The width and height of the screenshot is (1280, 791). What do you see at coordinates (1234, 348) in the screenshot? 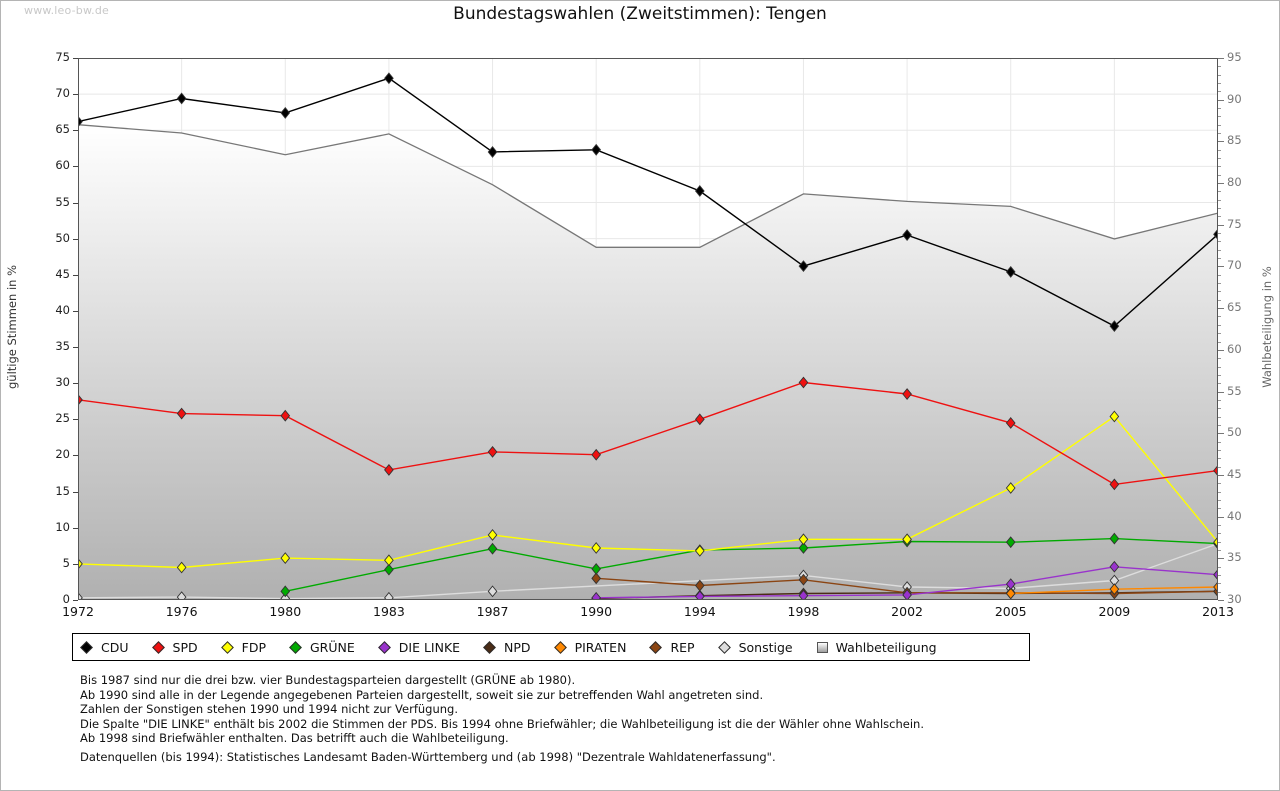
I see `right-tick-label: 60` at bounding box center [1234, 348].